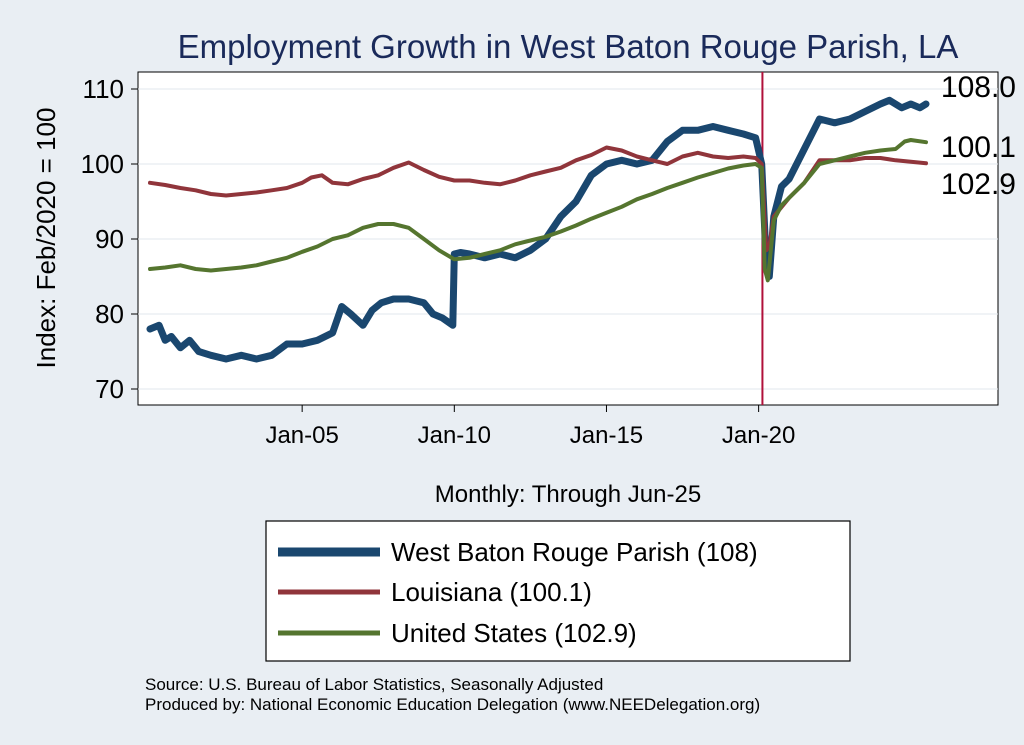 The width and height of the screenshot is (1024, 745). What do you see at coordinates (758, 435) in the screenshot?
I see `x-tick-label: Jan-20` at bounding box center [758, 435].